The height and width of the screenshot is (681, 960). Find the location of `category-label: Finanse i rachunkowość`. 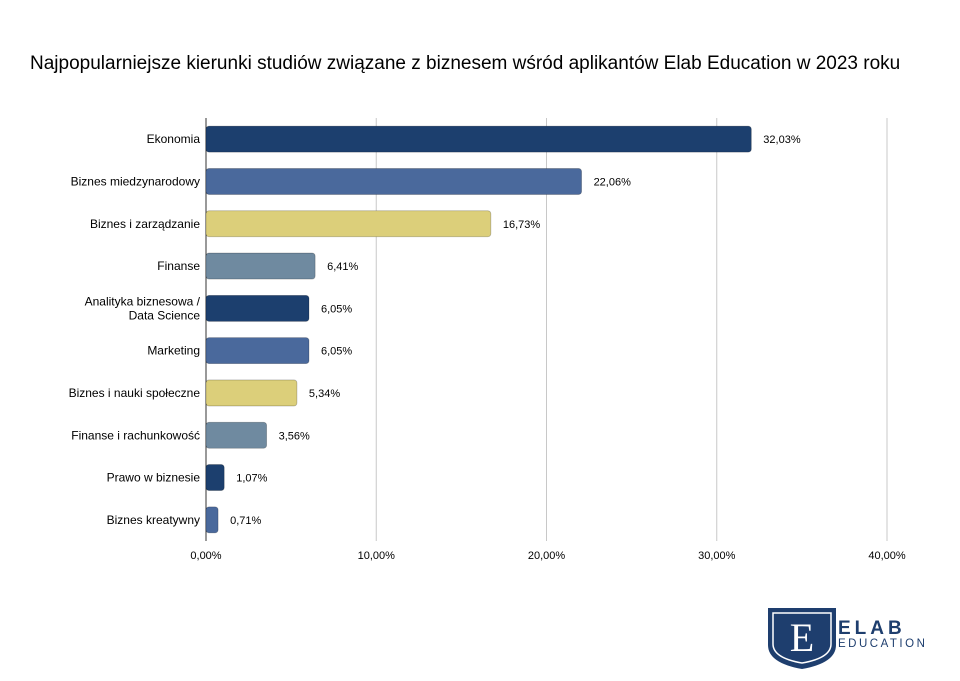

category-label: Finanse i rachunkowość is located at coordinates (135, 435).